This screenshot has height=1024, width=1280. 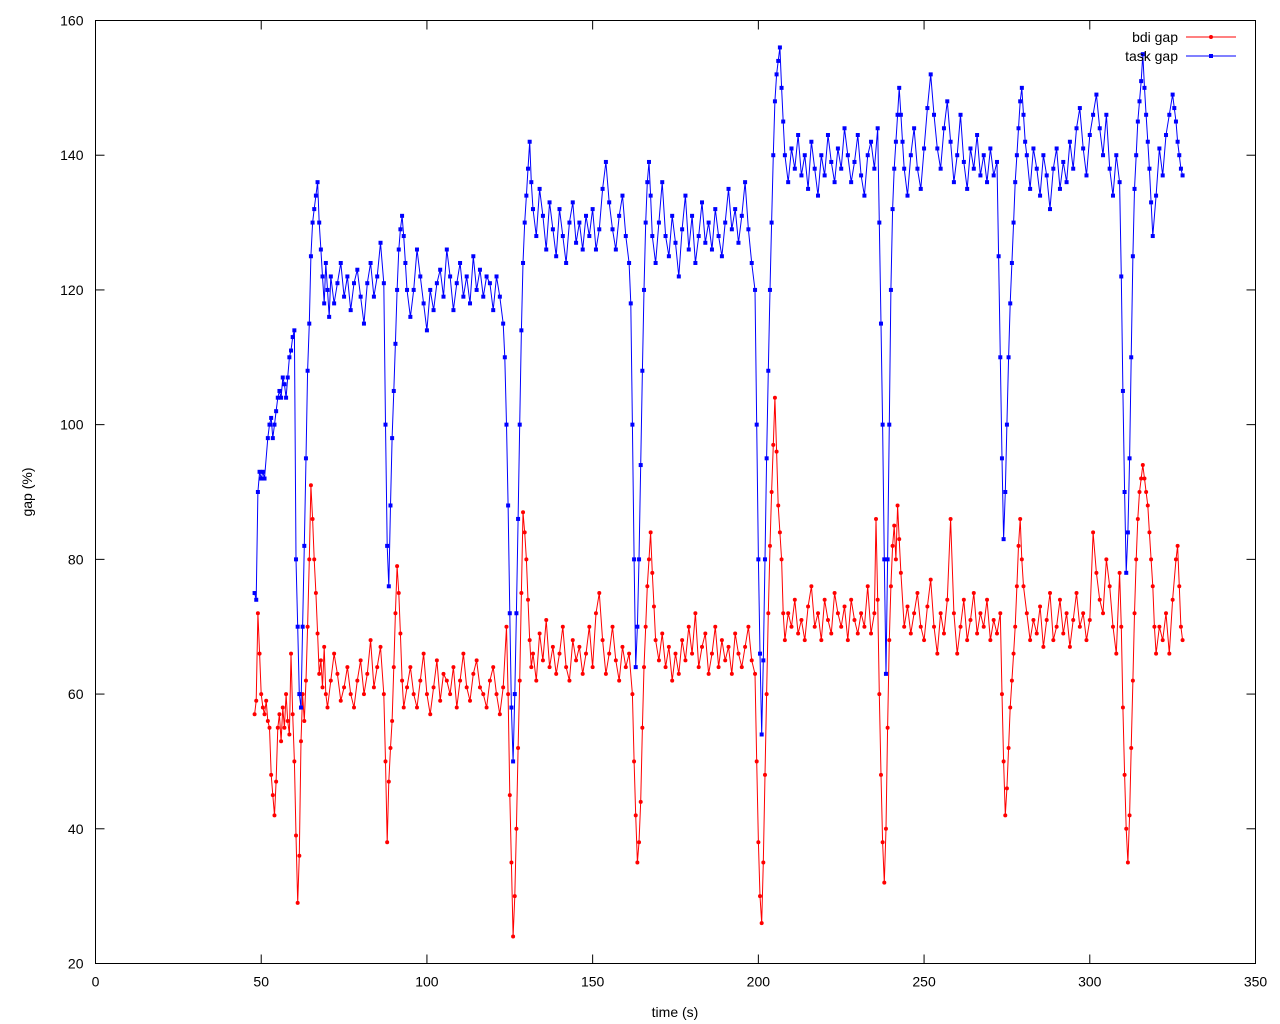 I want to click on legend-label-bdi-gap: bdi gap, so click(x=1155, y=37).